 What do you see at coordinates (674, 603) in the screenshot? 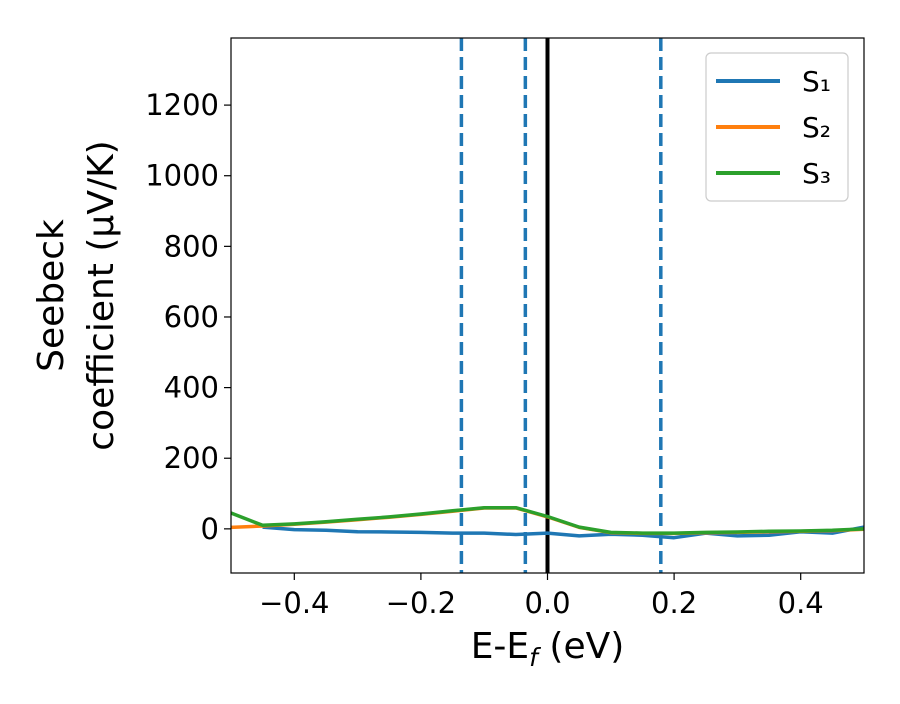
I see `x-tick-label: 0.2` at bounding box center [674, 603].